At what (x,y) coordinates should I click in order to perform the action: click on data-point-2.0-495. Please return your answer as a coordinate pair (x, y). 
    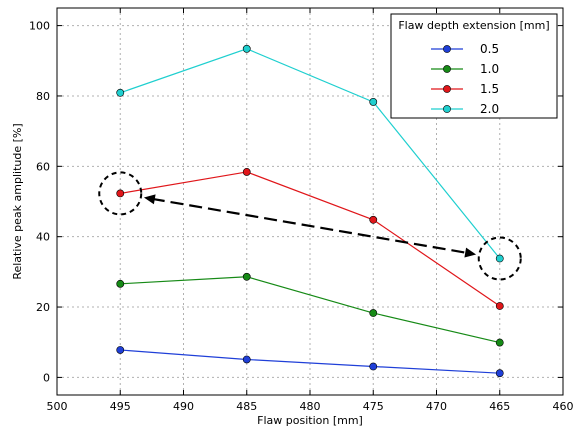
    Looking at the image, I should click on (120, 92).